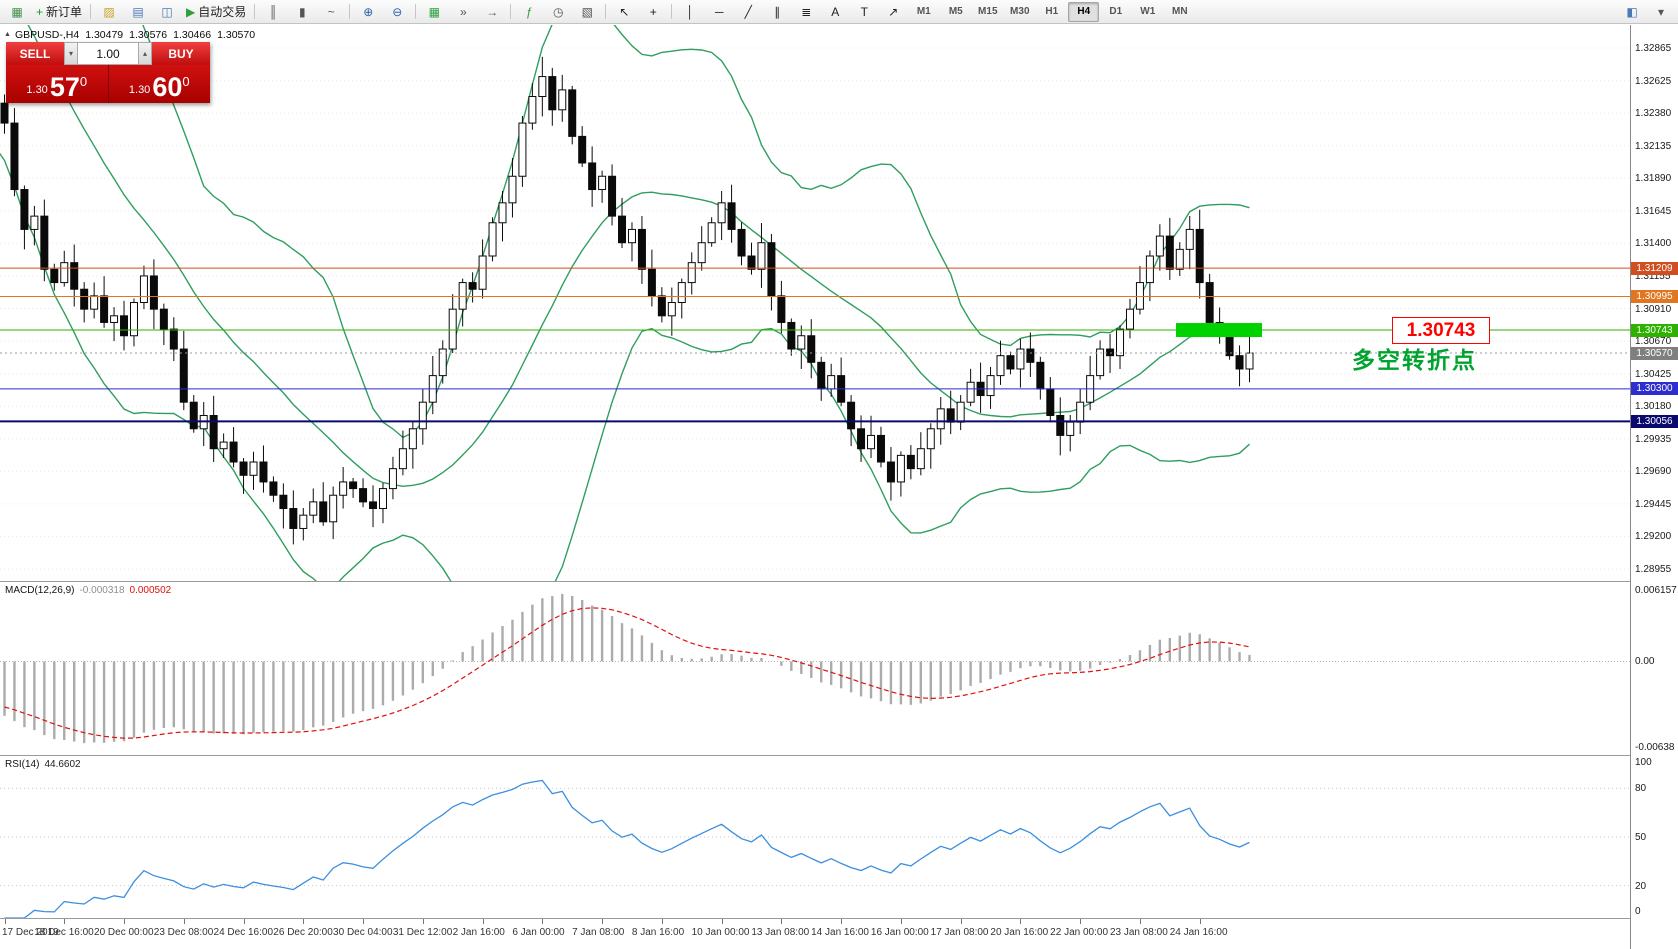  What do you see at coordinates (1020, 11) in the screenshot?
I see `timeframe-m30: M30` at bounding box center [1020, 11].